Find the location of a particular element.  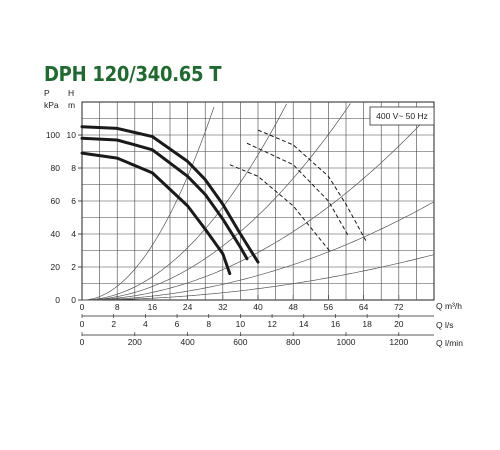

x-tick-label: 6 is located at coordinates (177, 324).